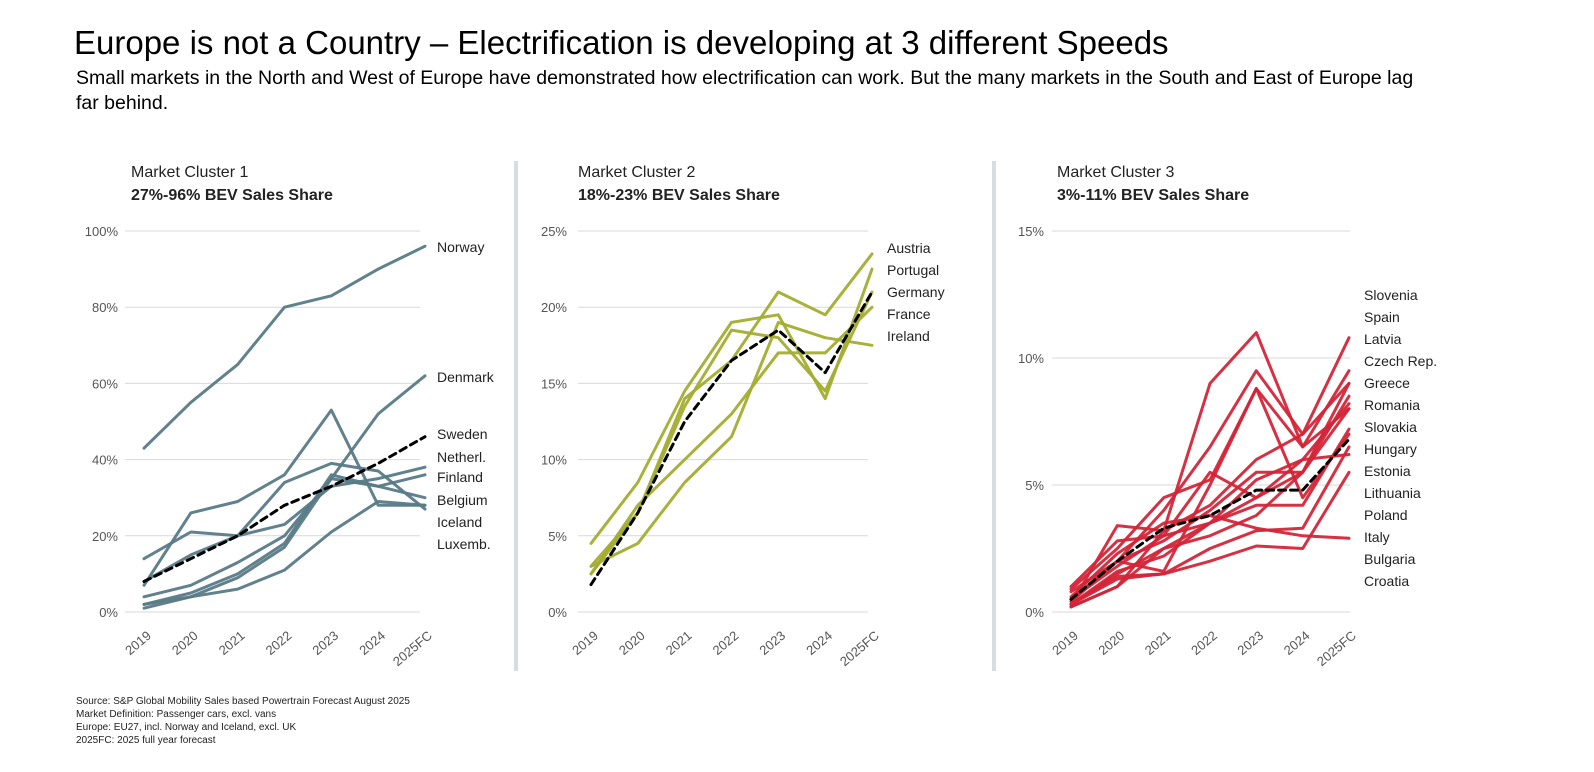 Image resolution: width=1594 pixels, height=772 pixels. Describe the element at coordinates (1336, 648) in the screenshot. I see `cluster-3-x-tick: 2025FC` at that location.